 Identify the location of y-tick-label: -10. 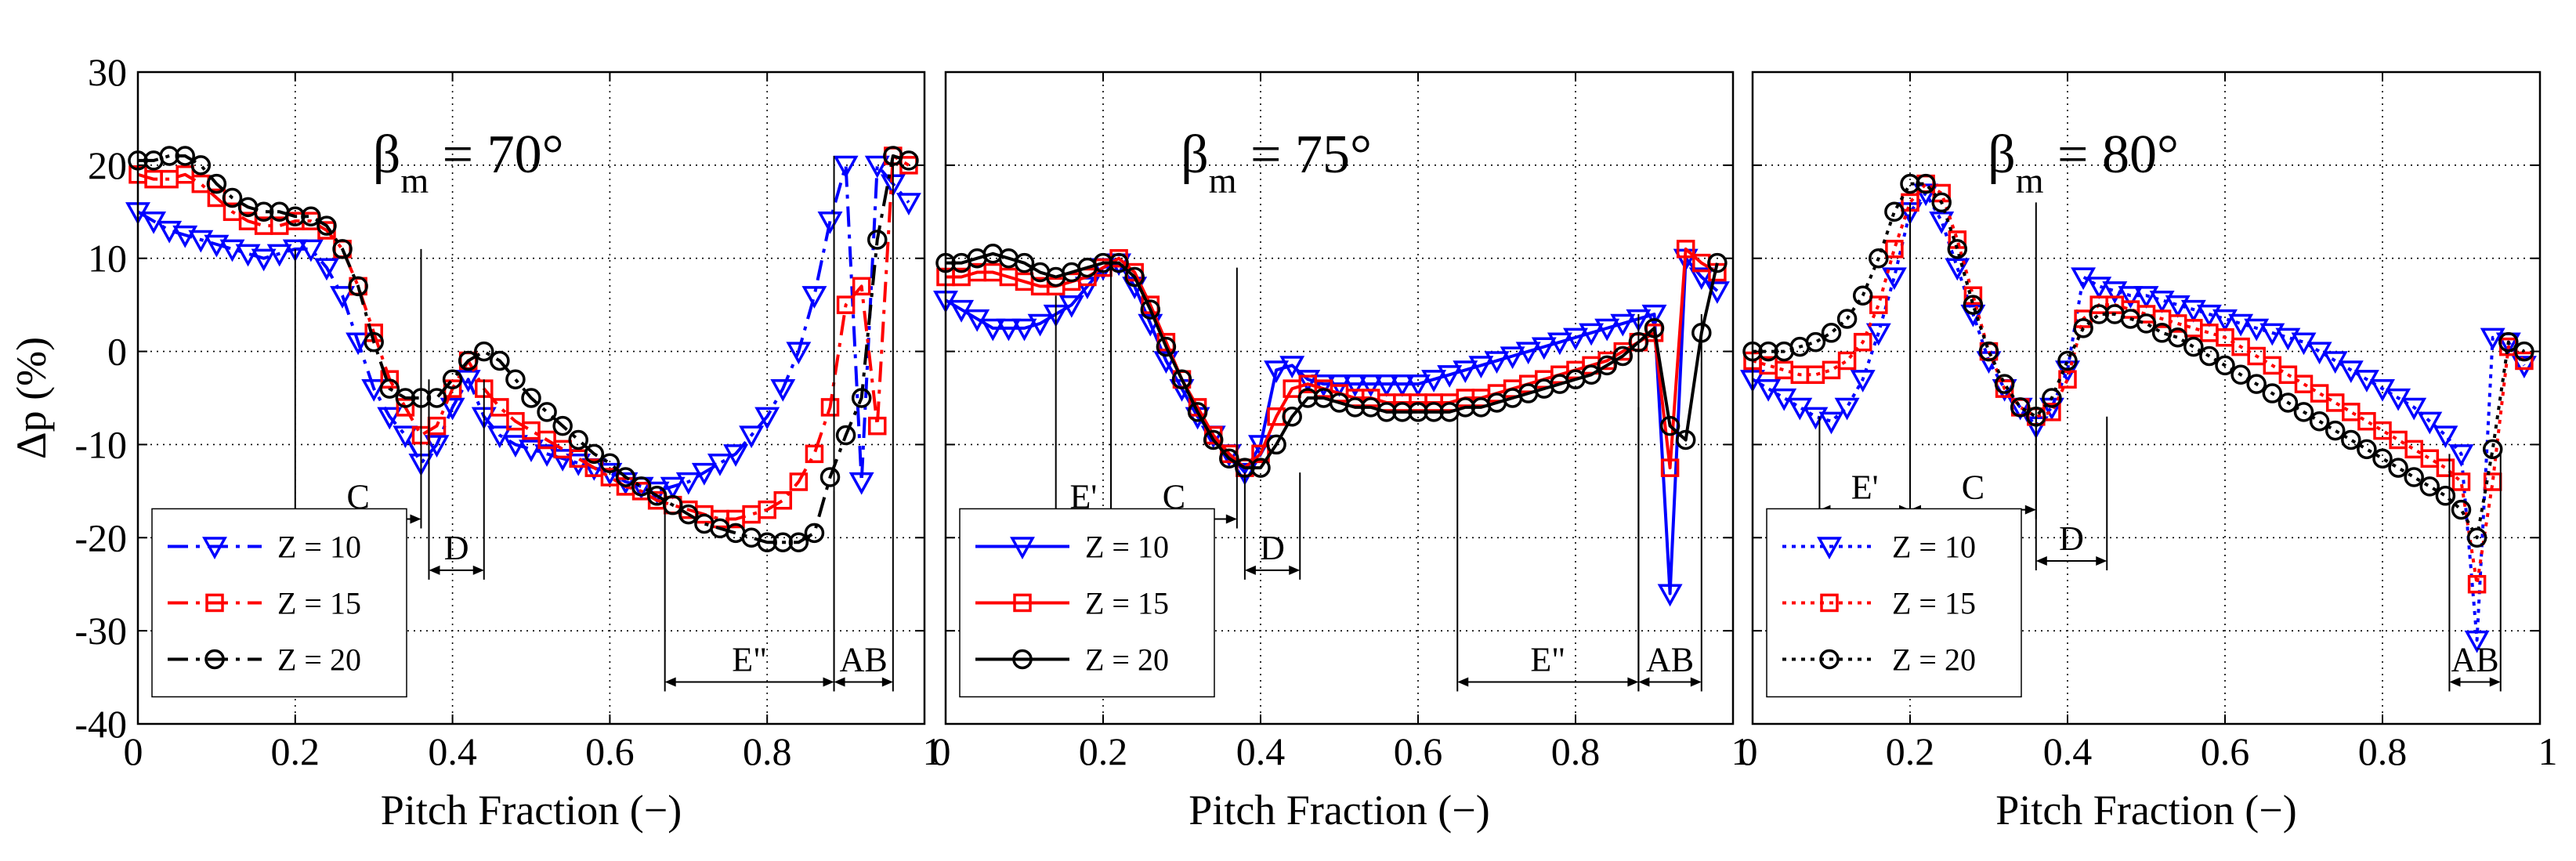
(101, 444).